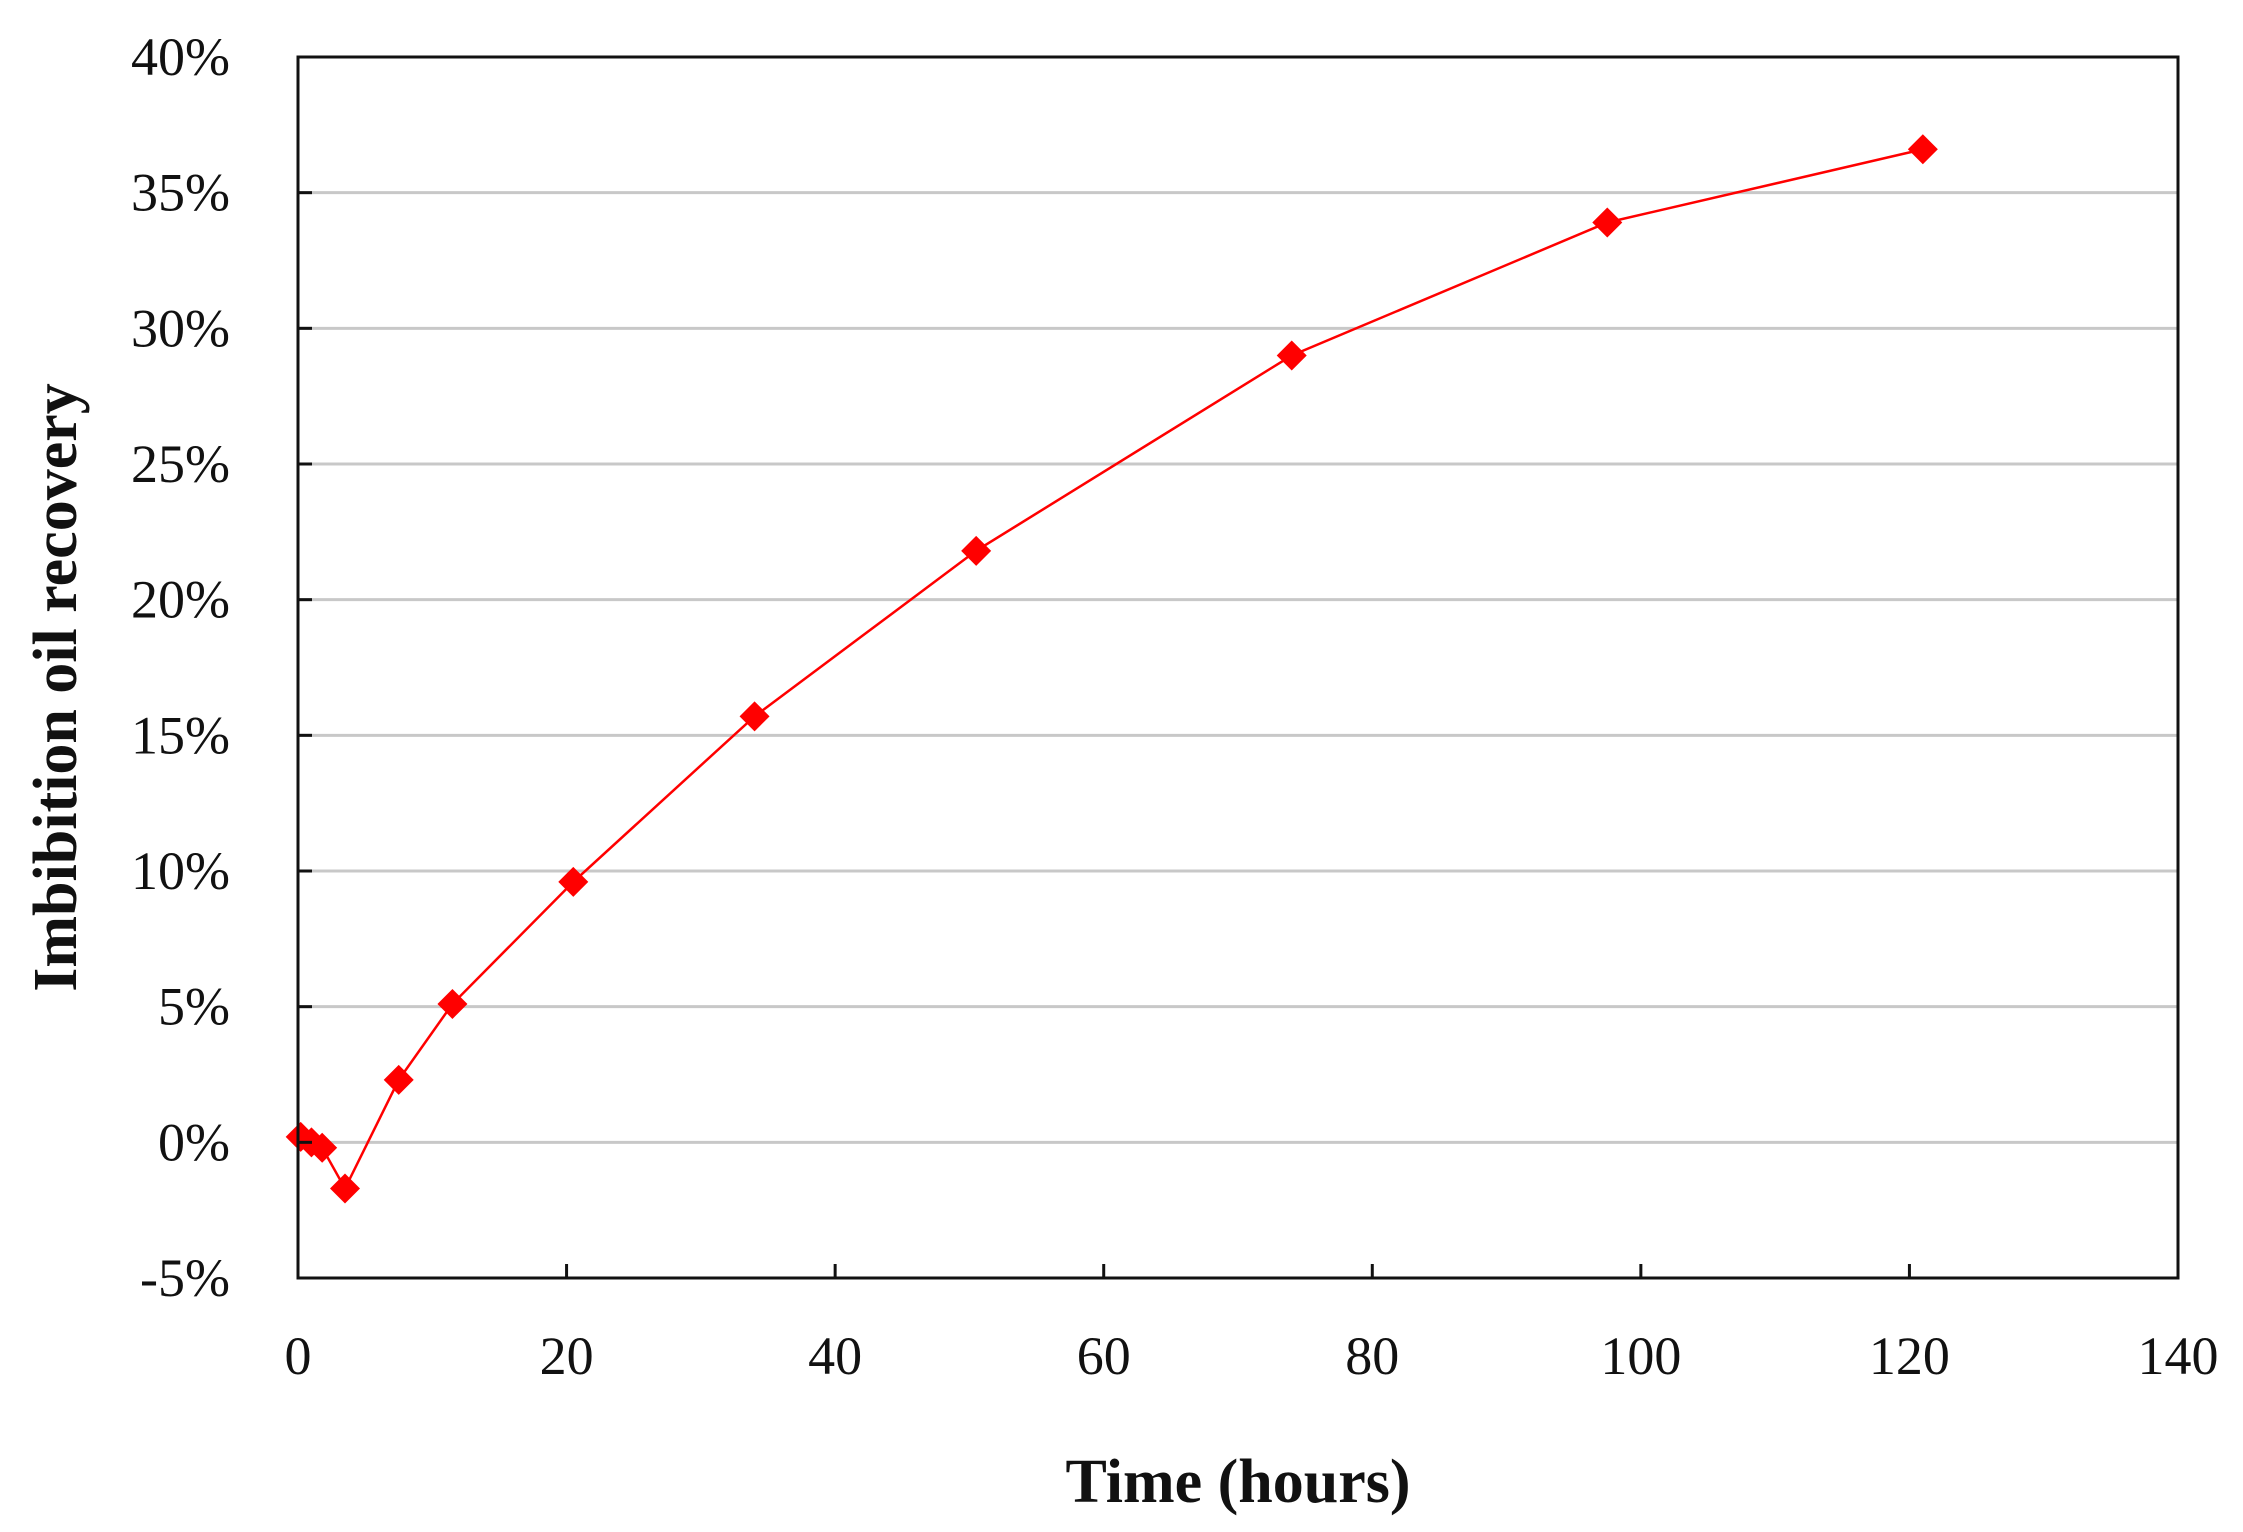 The width and height of the screenshot is (2243, 1532). What do you see at coordinates (180, 600) in the screenshot?
I see `y-tick-label: 20%` at bounding box center [180, 600].